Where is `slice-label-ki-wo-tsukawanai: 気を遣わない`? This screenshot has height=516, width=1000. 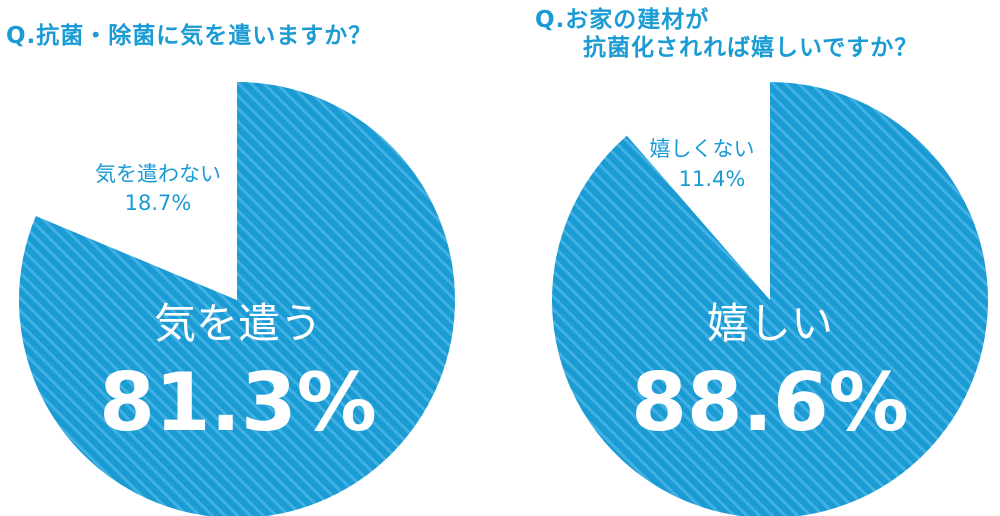 slice-label-ki-wo-tsukawanai: 気を遣わない is located at coordinates (158, 174).